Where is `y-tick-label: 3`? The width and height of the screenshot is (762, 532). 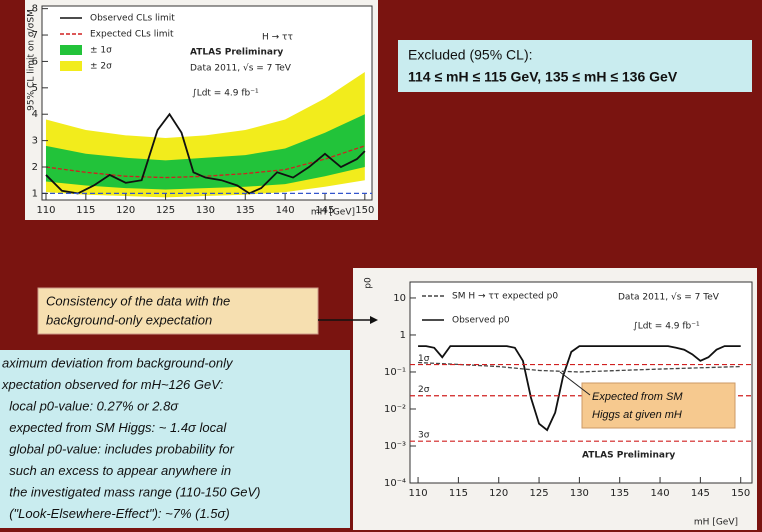
y-tick-label: 3 is located at coordinates (35, 141).